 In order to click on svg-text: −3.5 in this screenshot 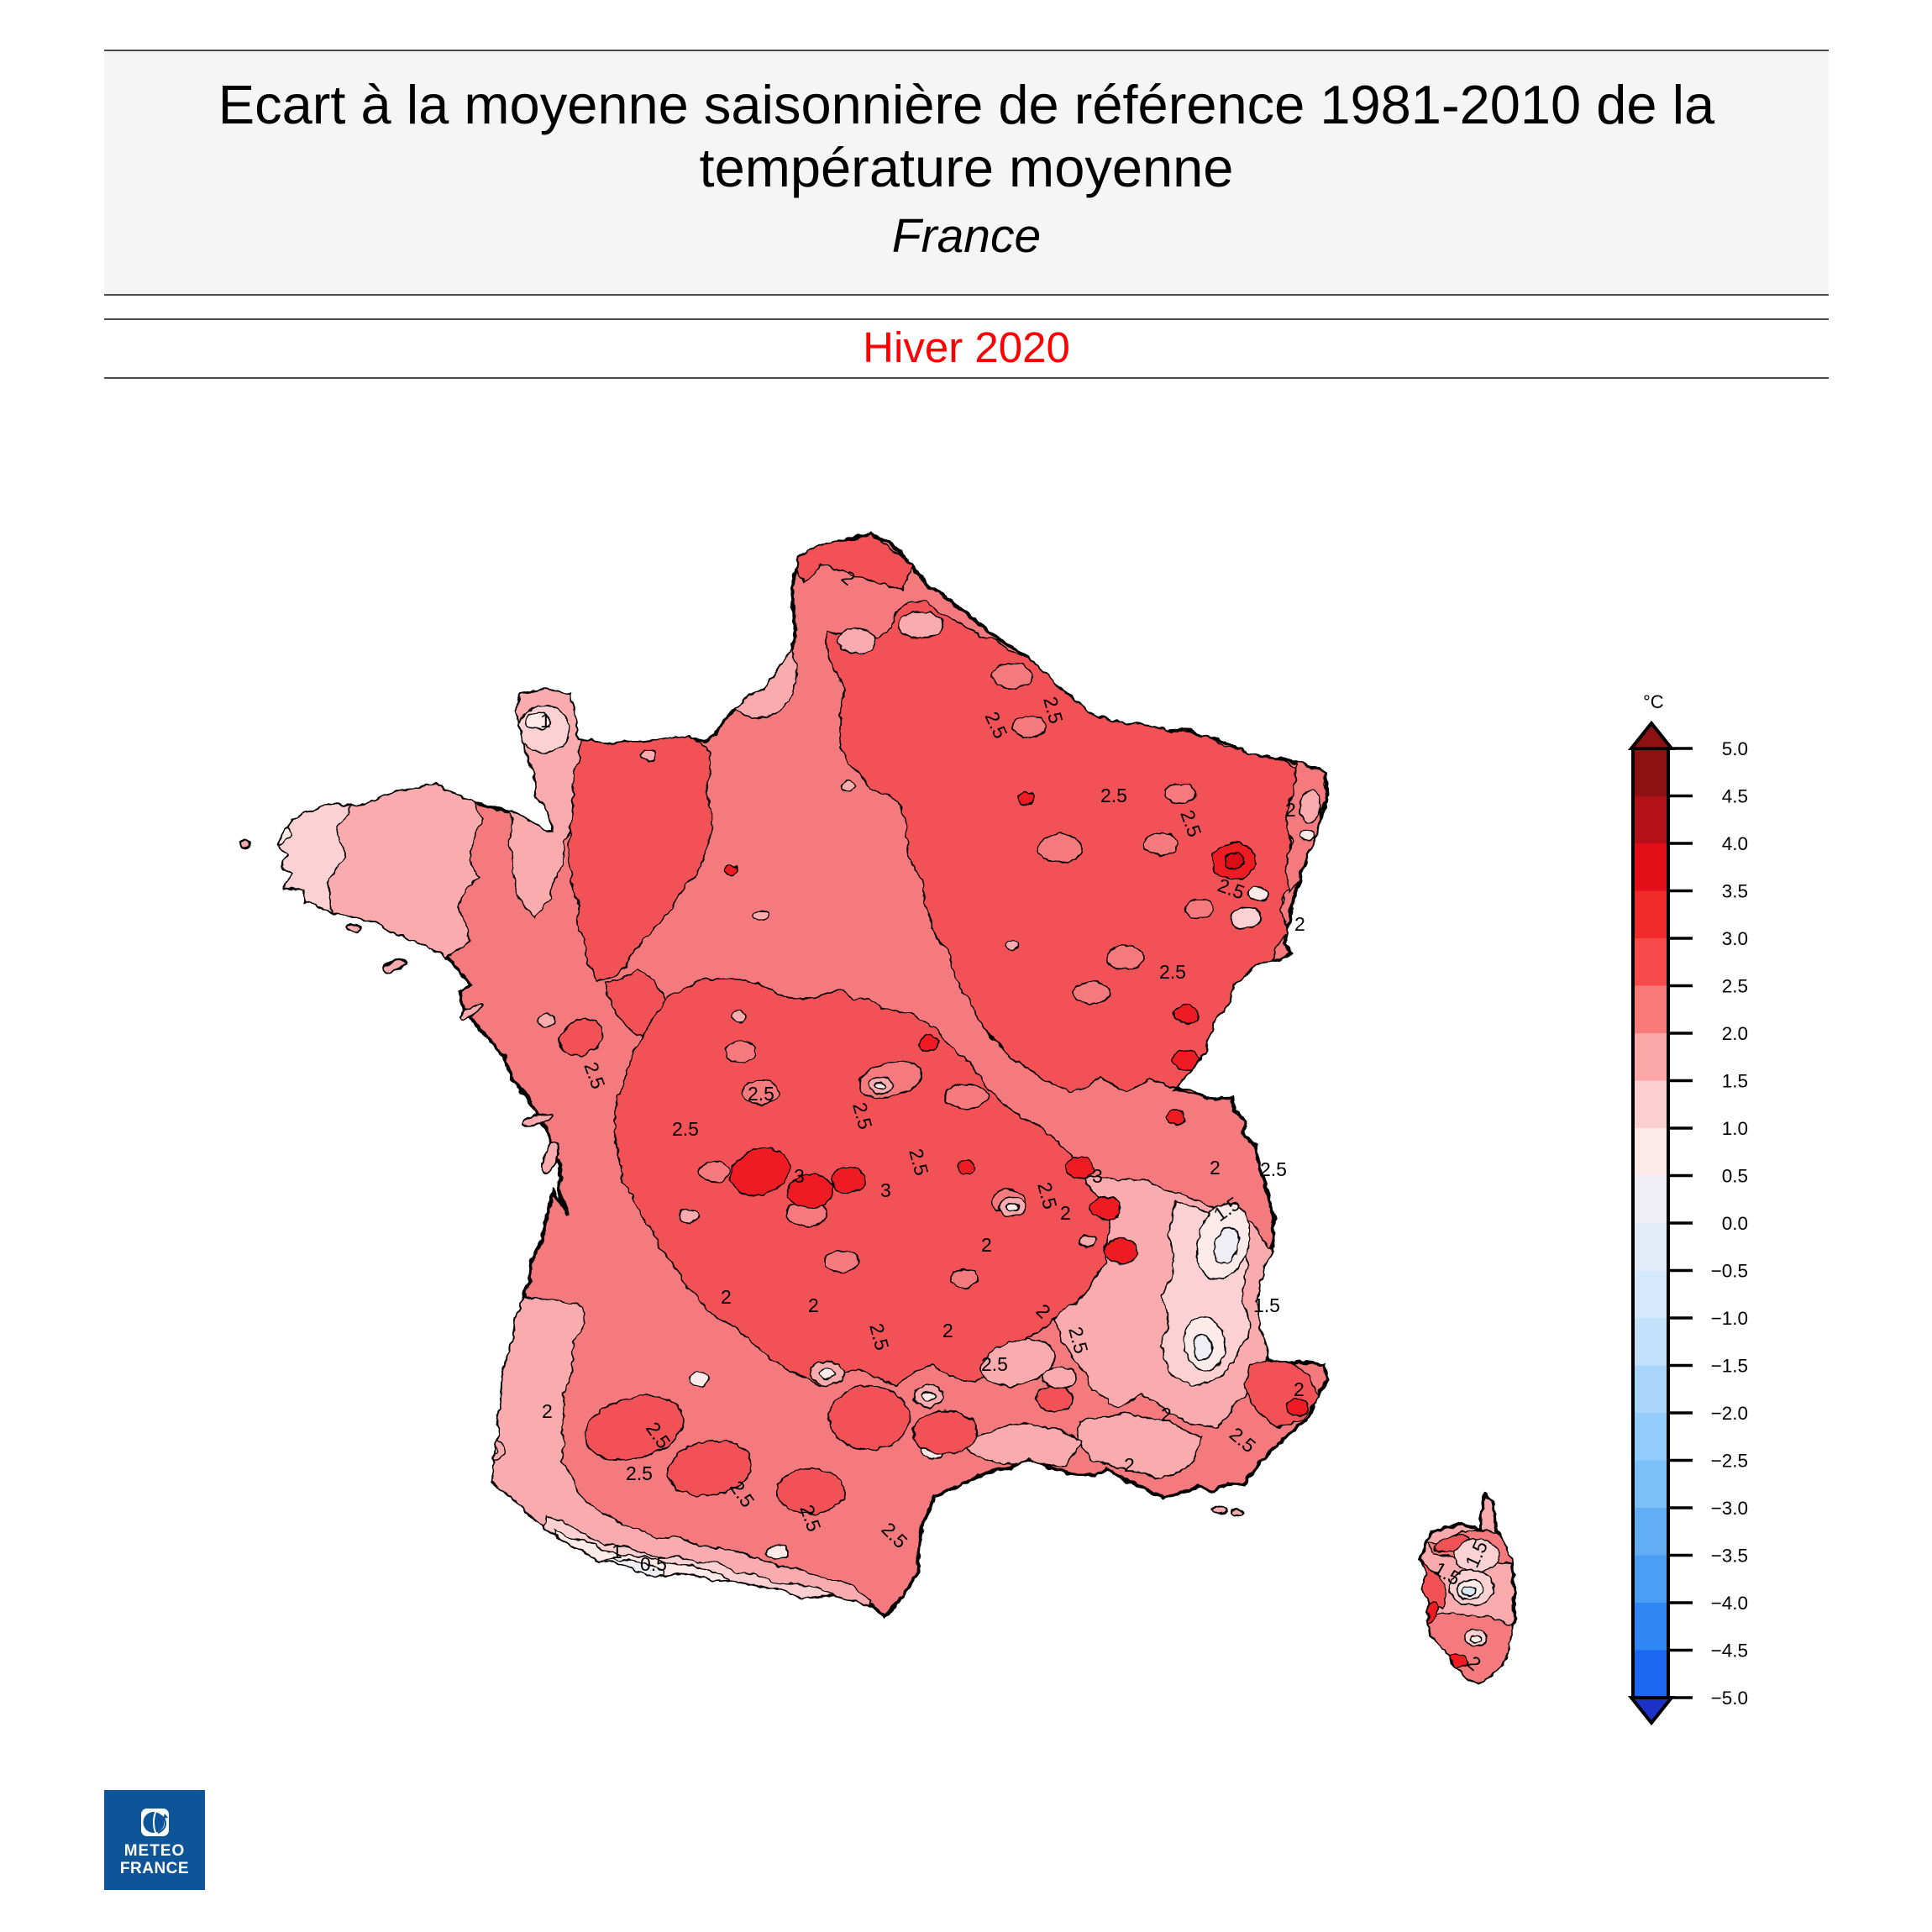, I will do `click(1729, 1556)`.